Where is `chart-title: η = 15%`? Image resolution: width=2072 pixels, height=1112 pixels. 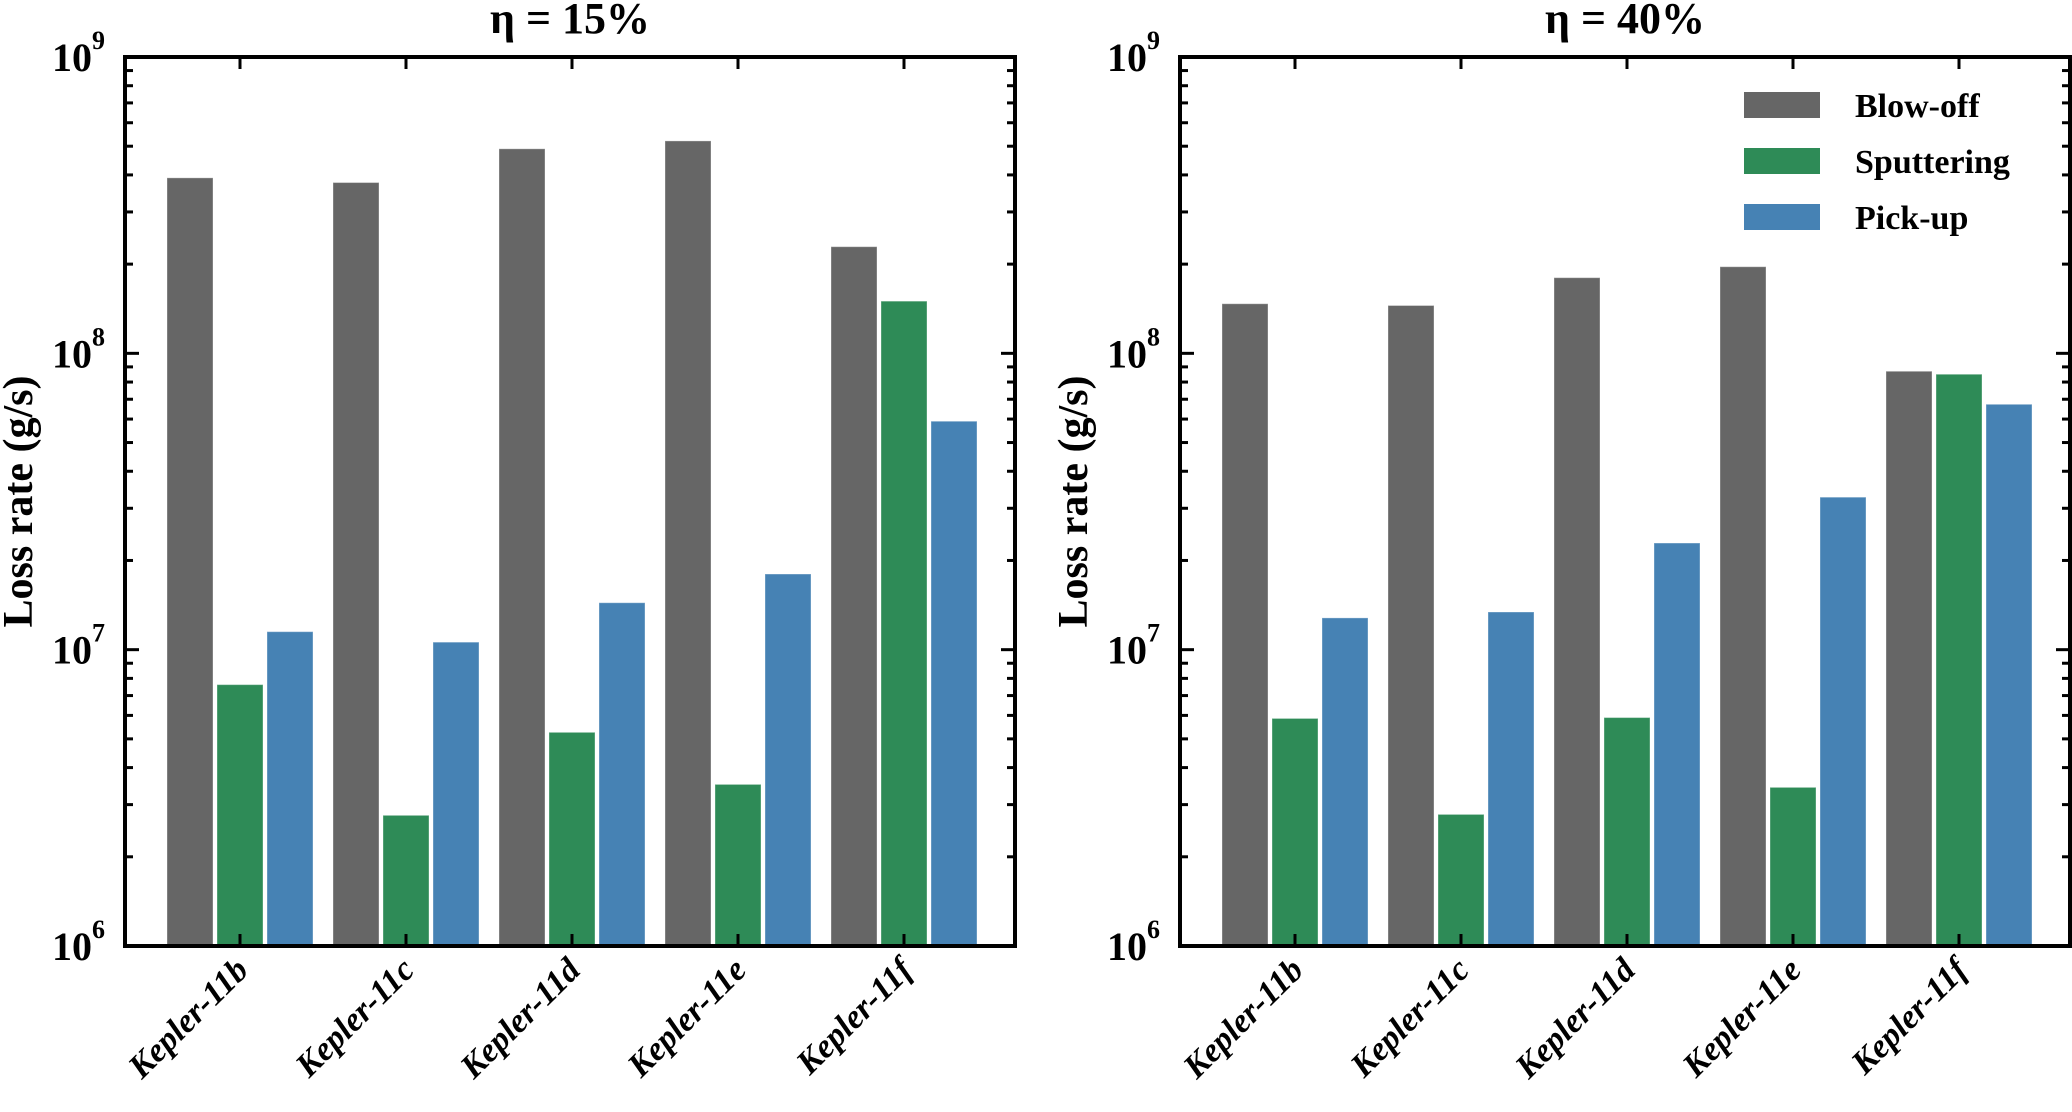 chart-title: η = 15% is located at coordinates (570, 21).